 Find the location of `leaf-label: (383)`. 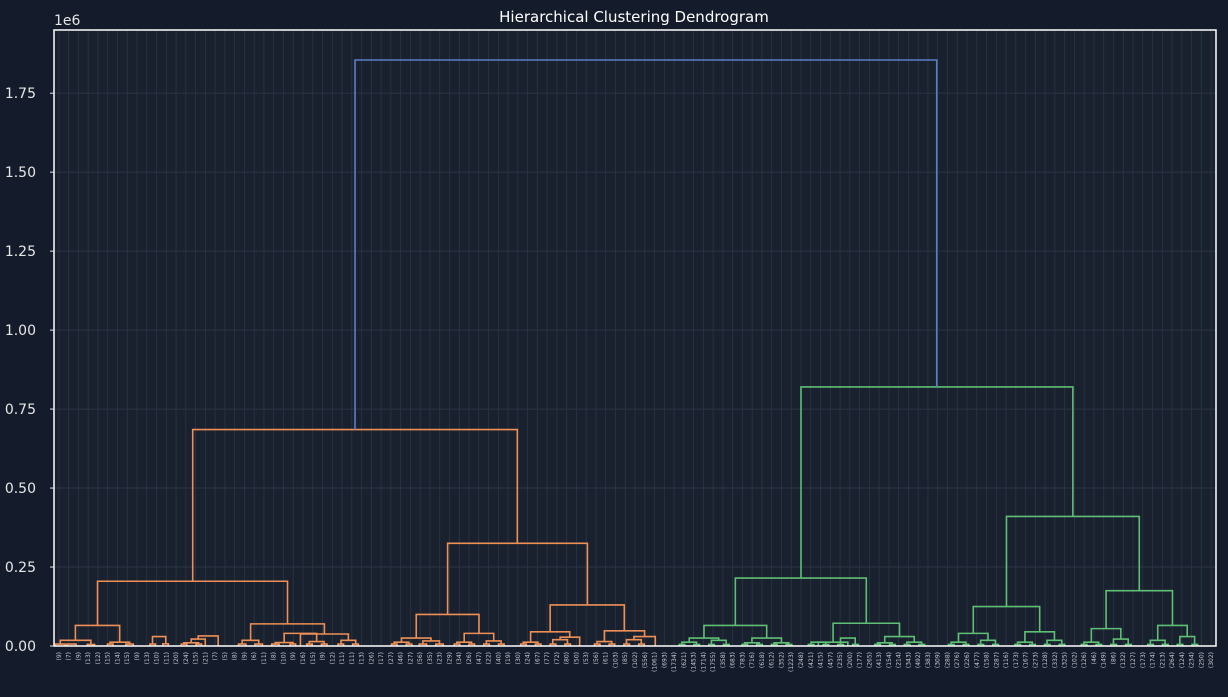

leaf-label: (383) is located at coordinates (928, 660).